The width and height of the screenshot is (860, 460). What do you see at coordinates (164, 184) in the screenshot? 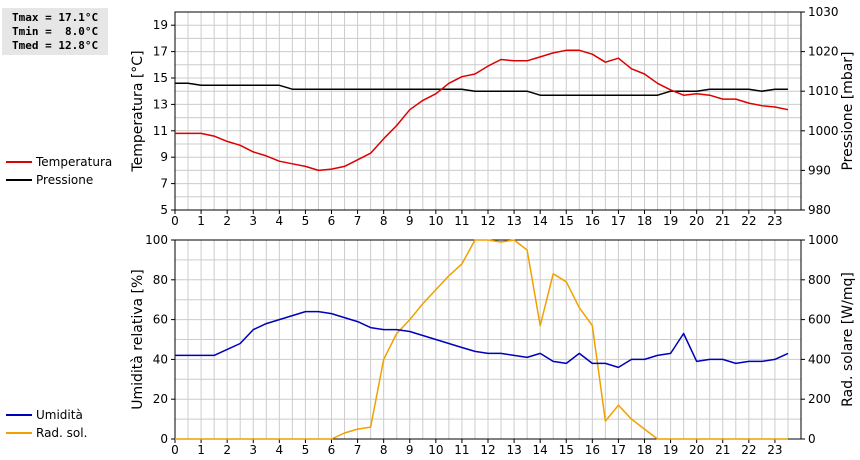
I see `y-tick-label: 7` at bounding box center [164, 184].